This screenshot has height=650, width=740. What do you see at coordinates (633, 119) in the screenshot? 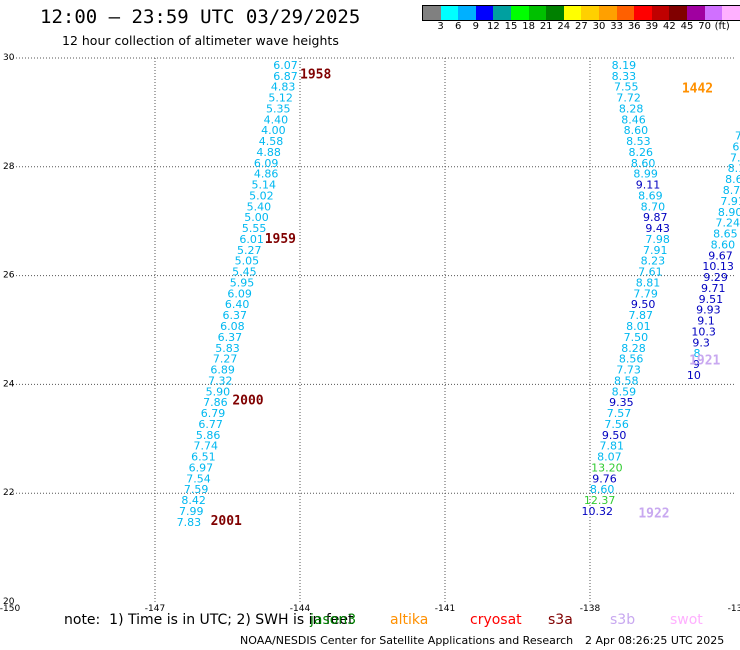
I see `wave-height-label: 8.46` at bounding box center [633, 119].